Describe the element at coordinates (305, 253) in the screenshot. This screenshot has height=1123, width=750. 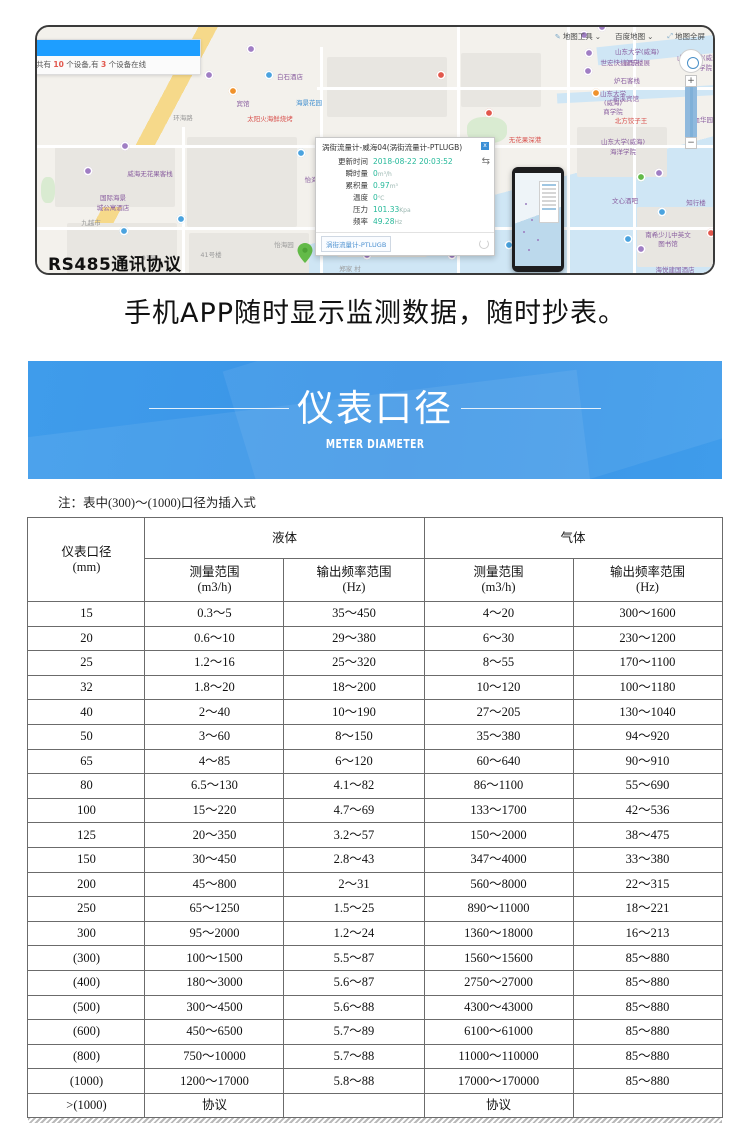
I see `map-pin-icon` at that location.